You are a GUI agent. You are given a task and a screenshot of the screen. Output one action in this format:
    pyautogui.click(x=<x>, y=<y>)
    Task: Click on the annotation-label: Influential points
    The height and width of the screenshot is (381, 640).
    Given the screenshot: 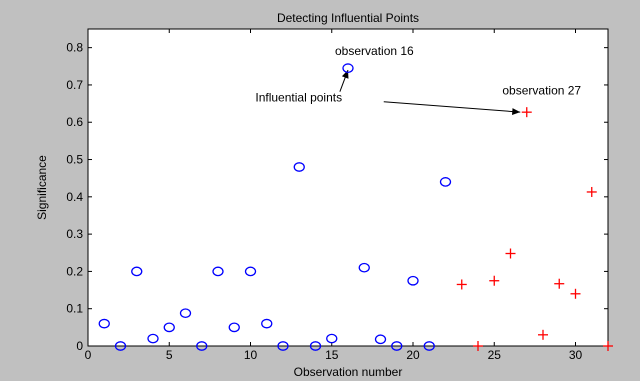 What is the action you would take?
    pyautogui.click(x=298, y=98)
    